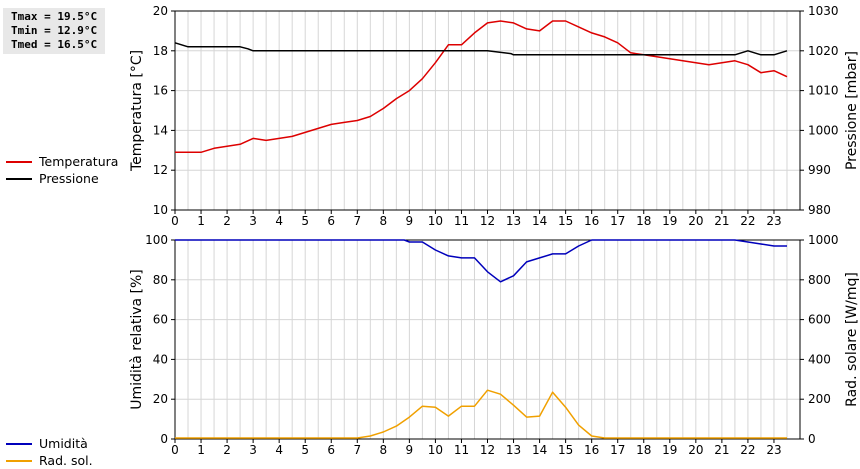  I want to click on series-line-pressione, so click(481, 49).